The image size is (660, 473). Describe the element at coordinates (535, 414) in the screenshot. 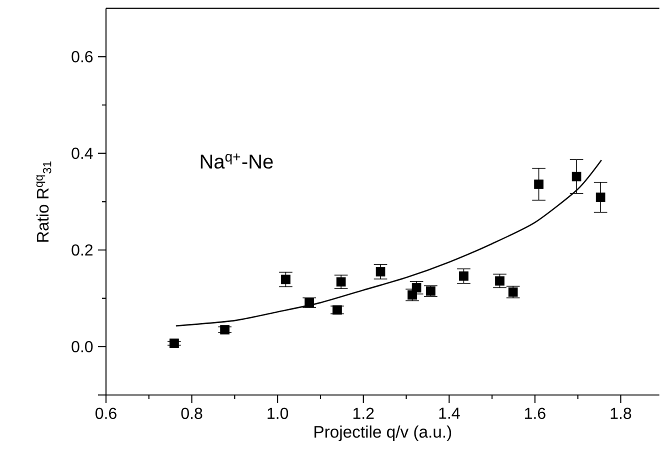

I see `x-tick-label: 1.6` at that location.